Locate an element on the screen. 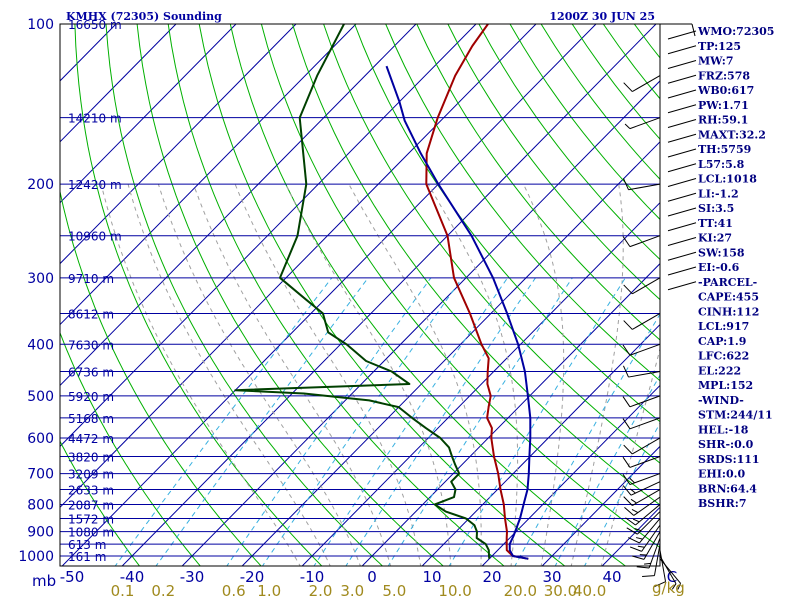  height-label: 3820 m is located at coordinates (91, 457).